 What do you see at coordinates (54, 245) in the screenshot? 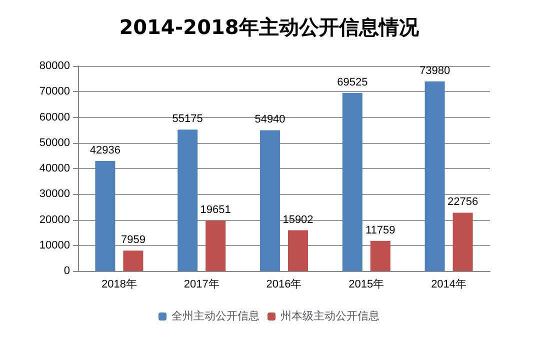
I see `y-tick-label: 10000` at bounding box center [54, 245].